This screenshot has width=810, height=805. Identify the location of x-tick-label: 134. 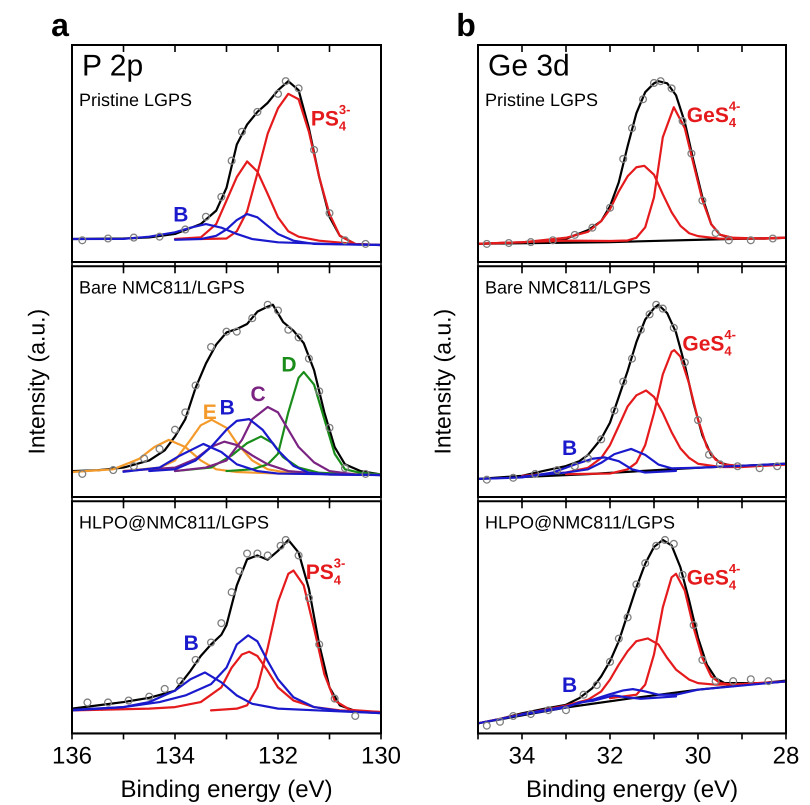
(175, 756).